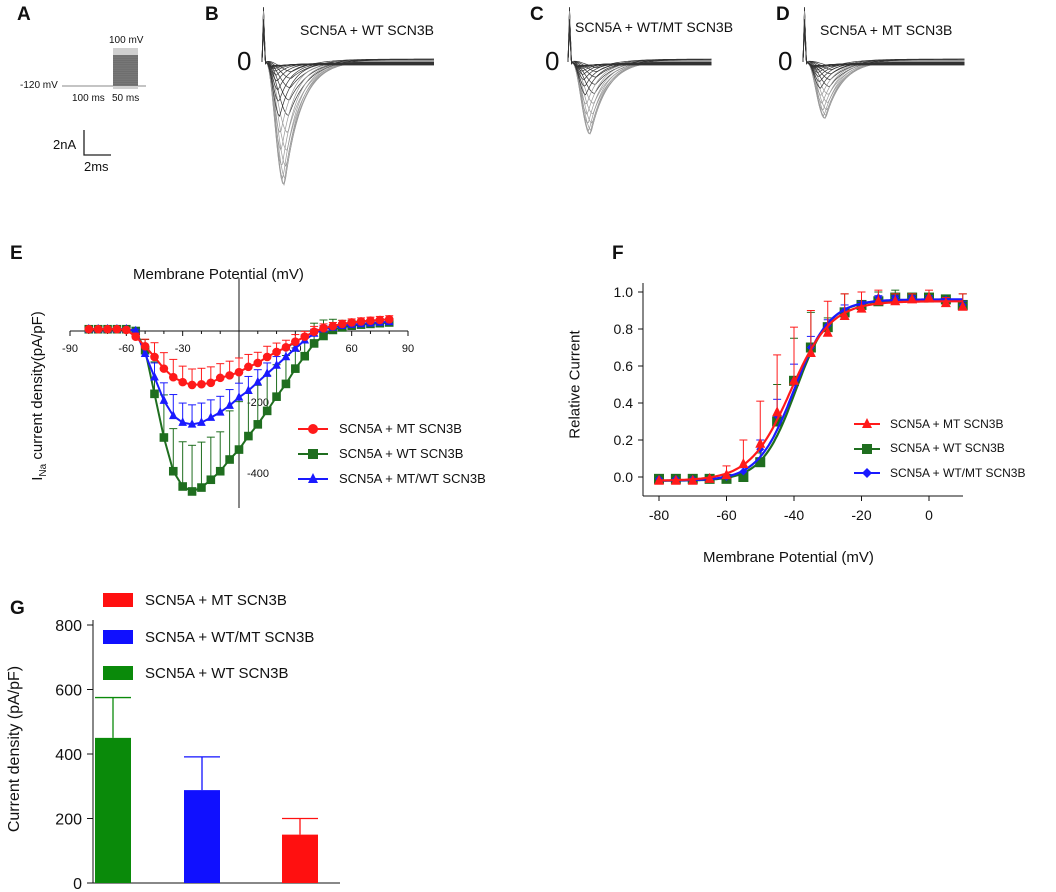 The image size is (1056, 892). Describe the element at coordinates (313, 454) in the screenshot. I see `legend-e-marker-wt` at that location.